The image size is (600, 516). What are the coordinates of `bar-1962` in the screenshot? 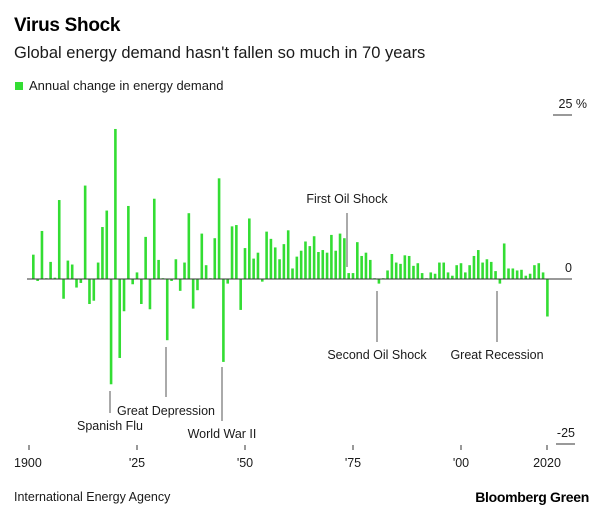 It's located at (297, 267).